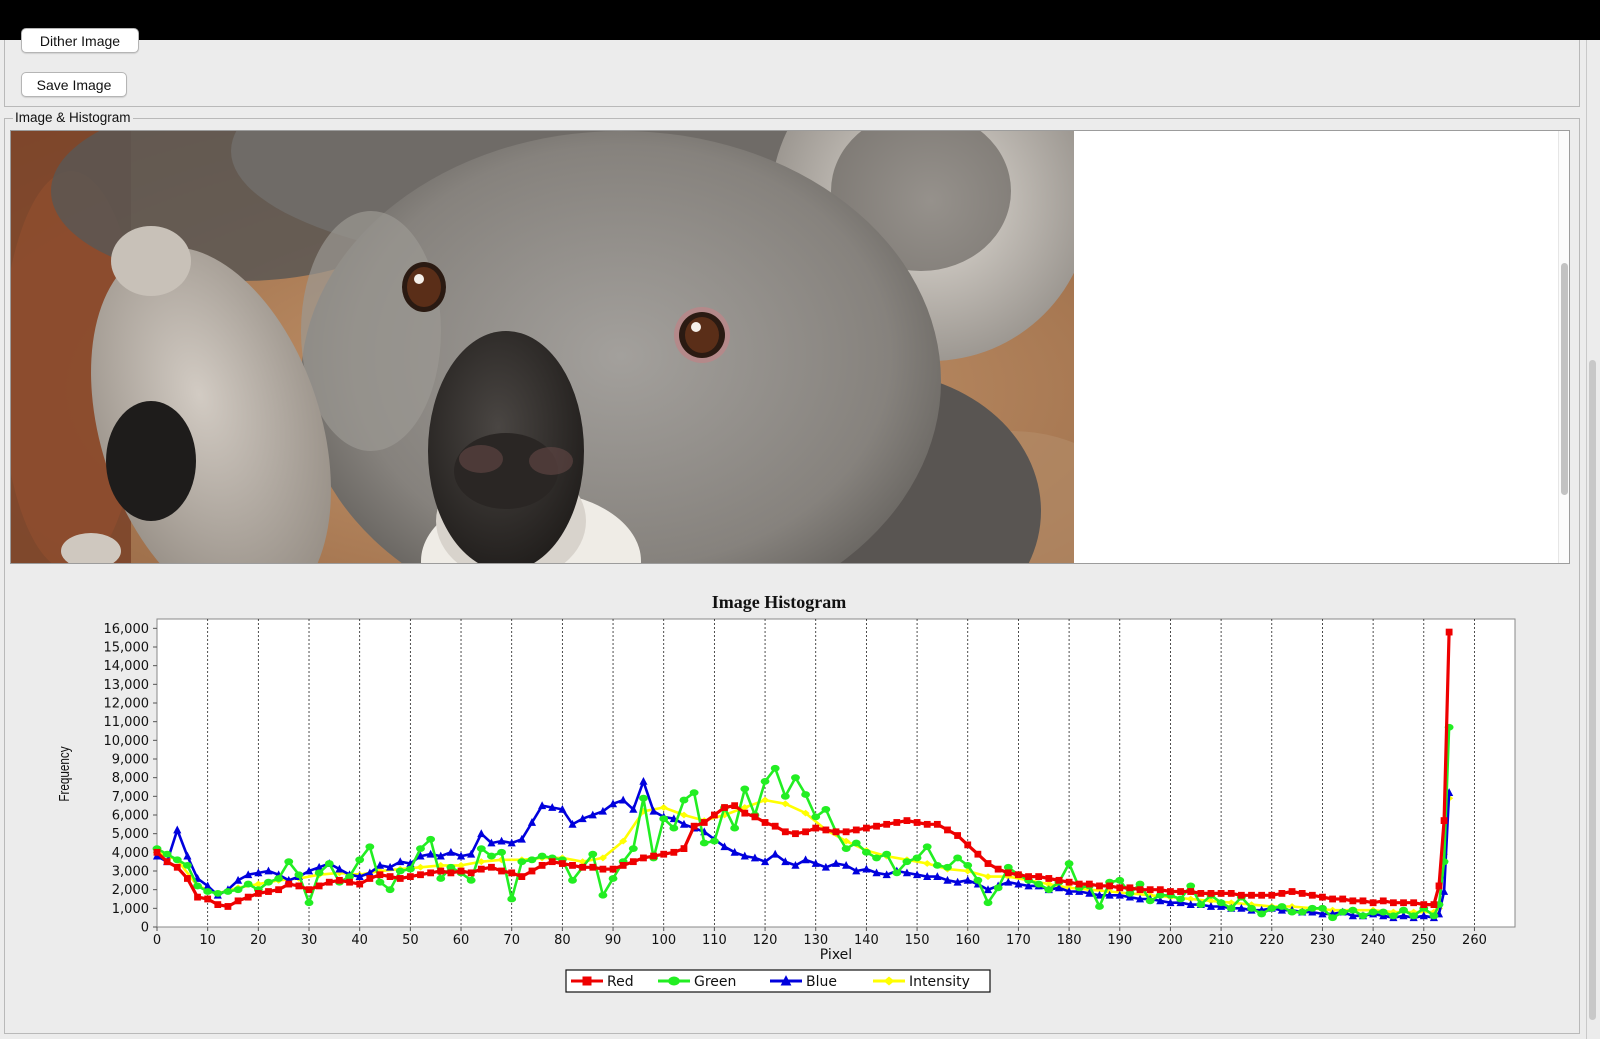 Image resolution: width=1600 pixels, height=1039 pixels. I want to click on x-axis-label: Pixel, so click(836, 955).